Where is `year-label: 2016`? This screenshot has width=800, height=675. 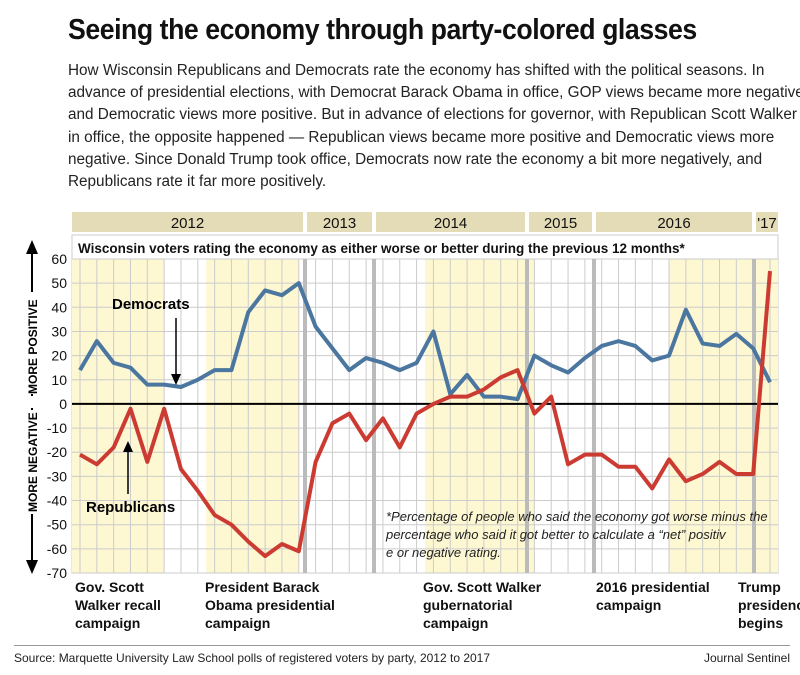 year-label: 2016 is located at coordinates (673, 223).